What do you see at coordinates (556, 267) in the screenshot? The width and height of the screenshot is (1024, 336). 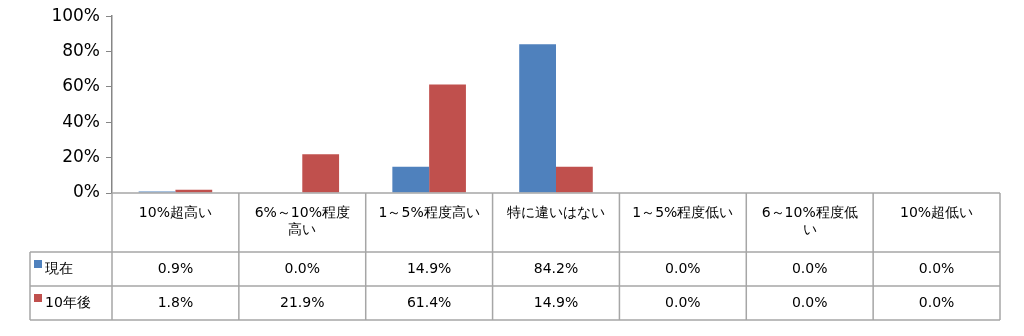 I see `data-label: 84.2%` at bounding box center [556, 267].